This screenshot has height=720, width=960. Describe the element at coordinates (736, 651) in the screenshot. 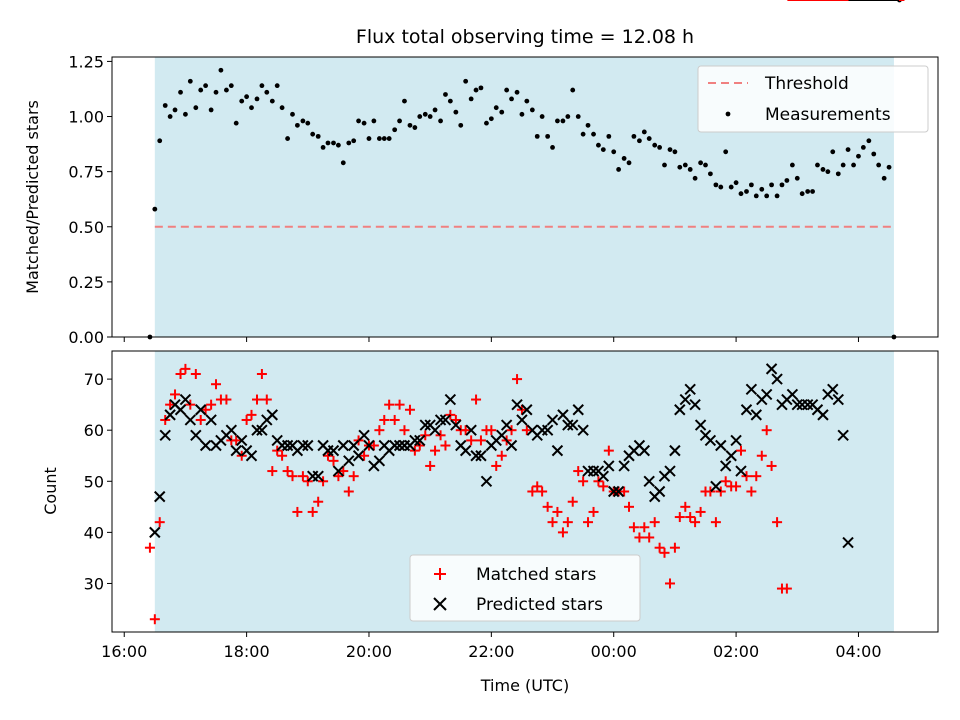

I see `x-tick-label: 02:00` at that location.